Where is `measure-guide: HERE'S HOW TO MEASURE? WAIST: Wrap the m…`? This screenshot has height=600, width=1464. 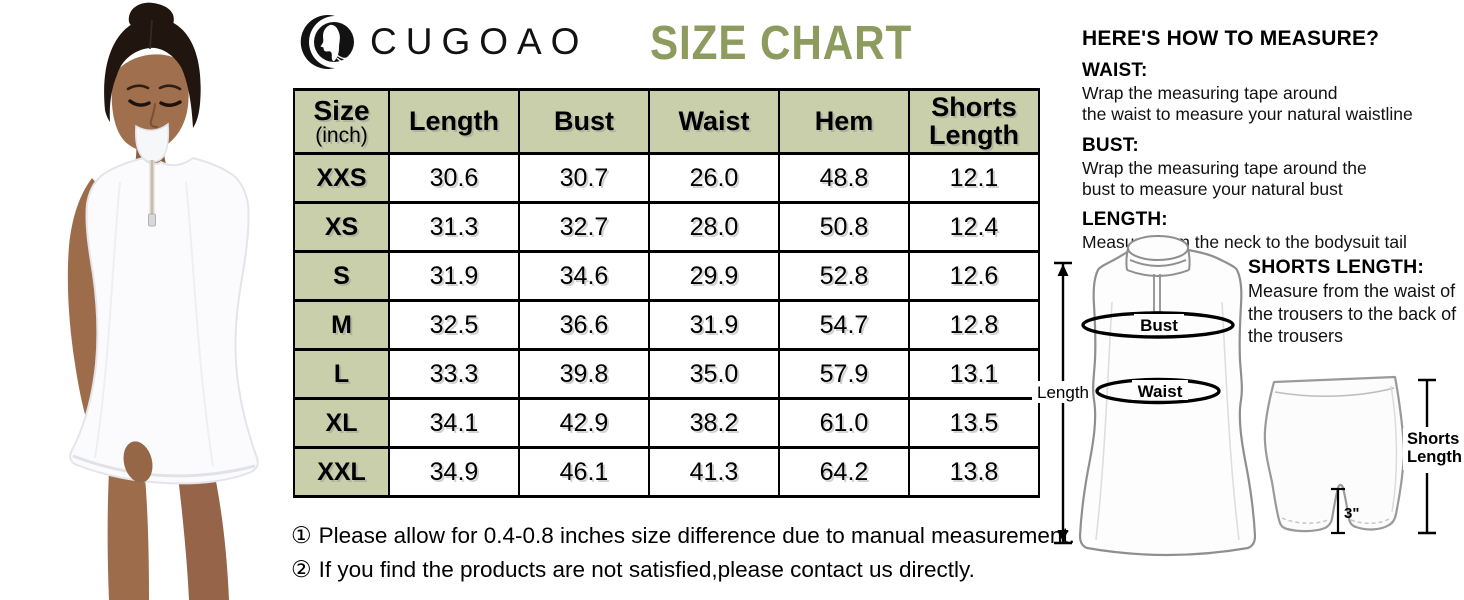
measure-guide: HERE'S HOW TO MEASURE? WAIST: Wrap the m… is located at coordinates (1273, 145).